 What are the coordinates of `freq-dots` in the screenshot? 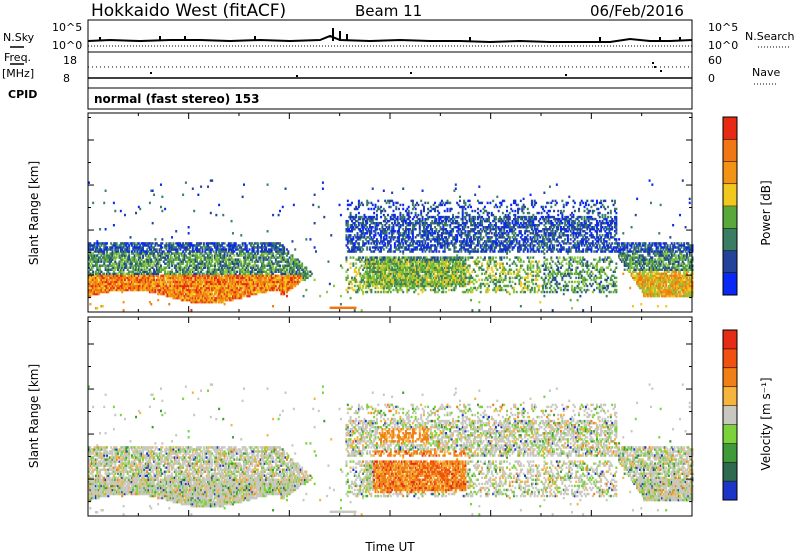 It's located at (406, 69).